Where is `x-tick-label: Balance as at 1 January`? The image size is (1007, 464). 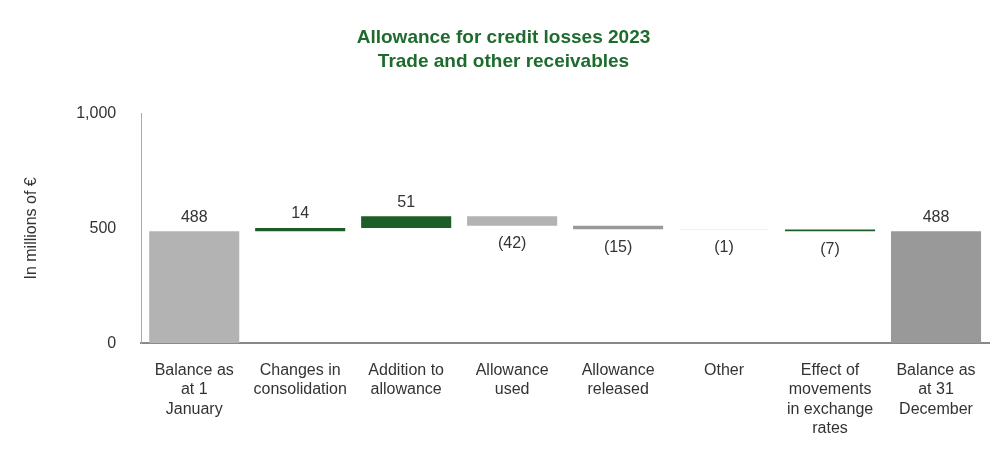 x-tick-label: Balance as at 1 January is located at coordinates (194, 389).